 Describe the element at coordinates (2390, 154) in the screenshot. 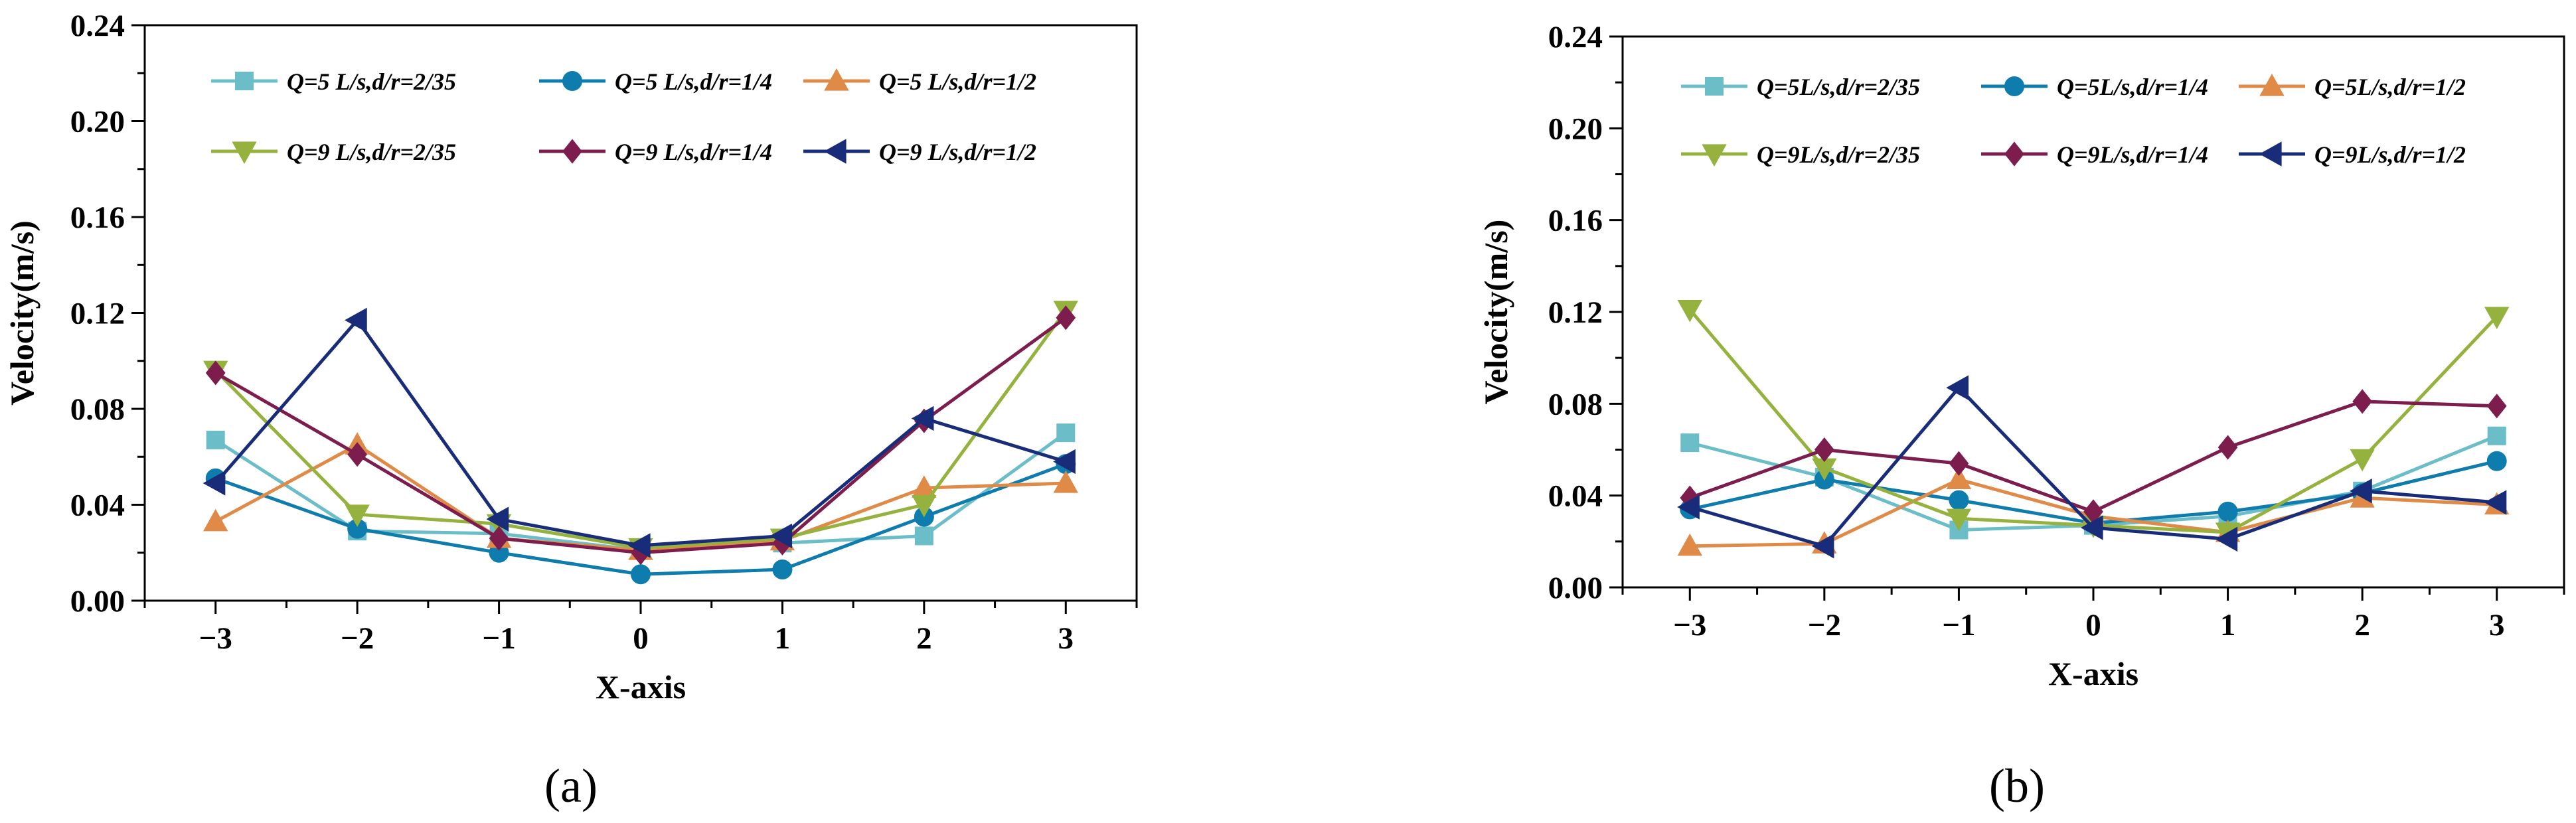

I see `legend-label: Q=9L/s,d/r=1/2` at that location.